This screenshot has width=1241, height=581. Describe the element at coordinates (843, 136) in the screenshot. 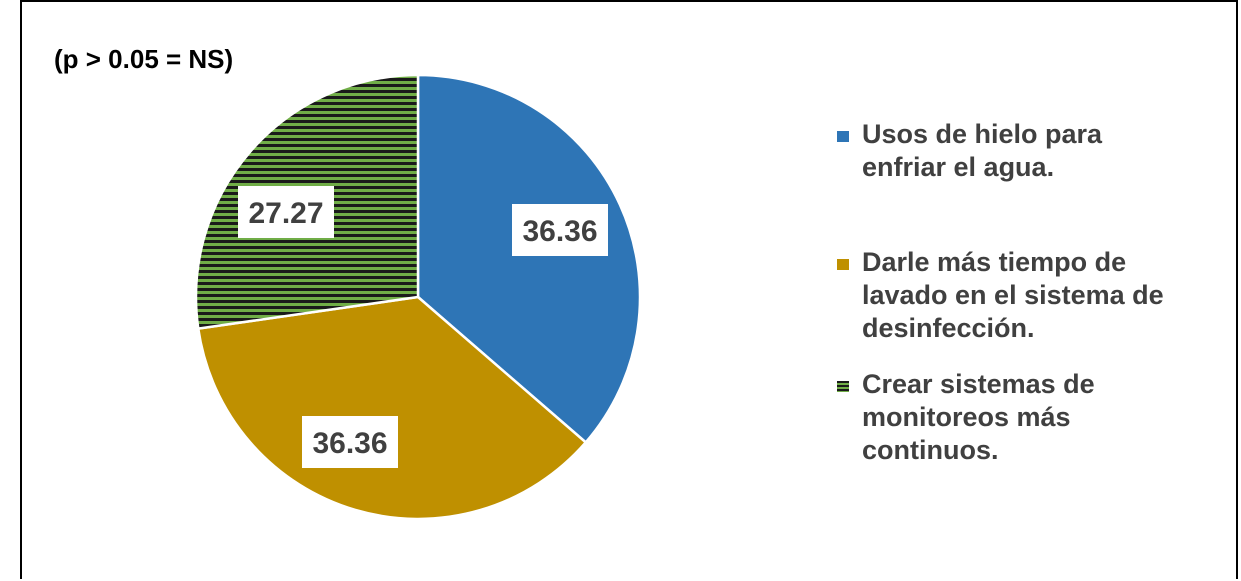

I see `legend-swatch-blue` at that location.